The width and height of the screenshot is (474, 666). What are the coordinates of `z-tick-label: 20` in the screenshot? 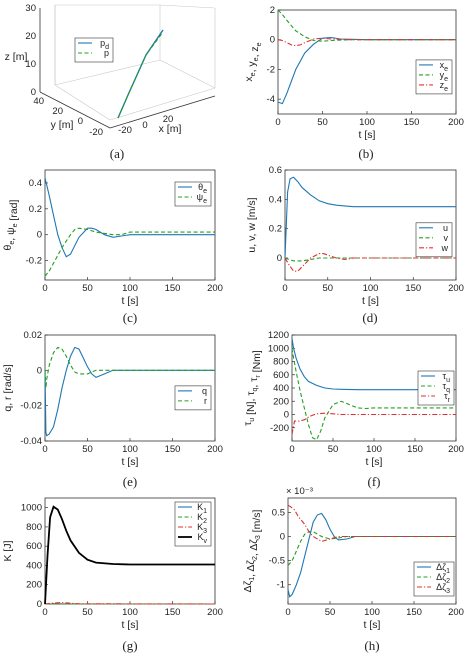 It's located at (30, 36).